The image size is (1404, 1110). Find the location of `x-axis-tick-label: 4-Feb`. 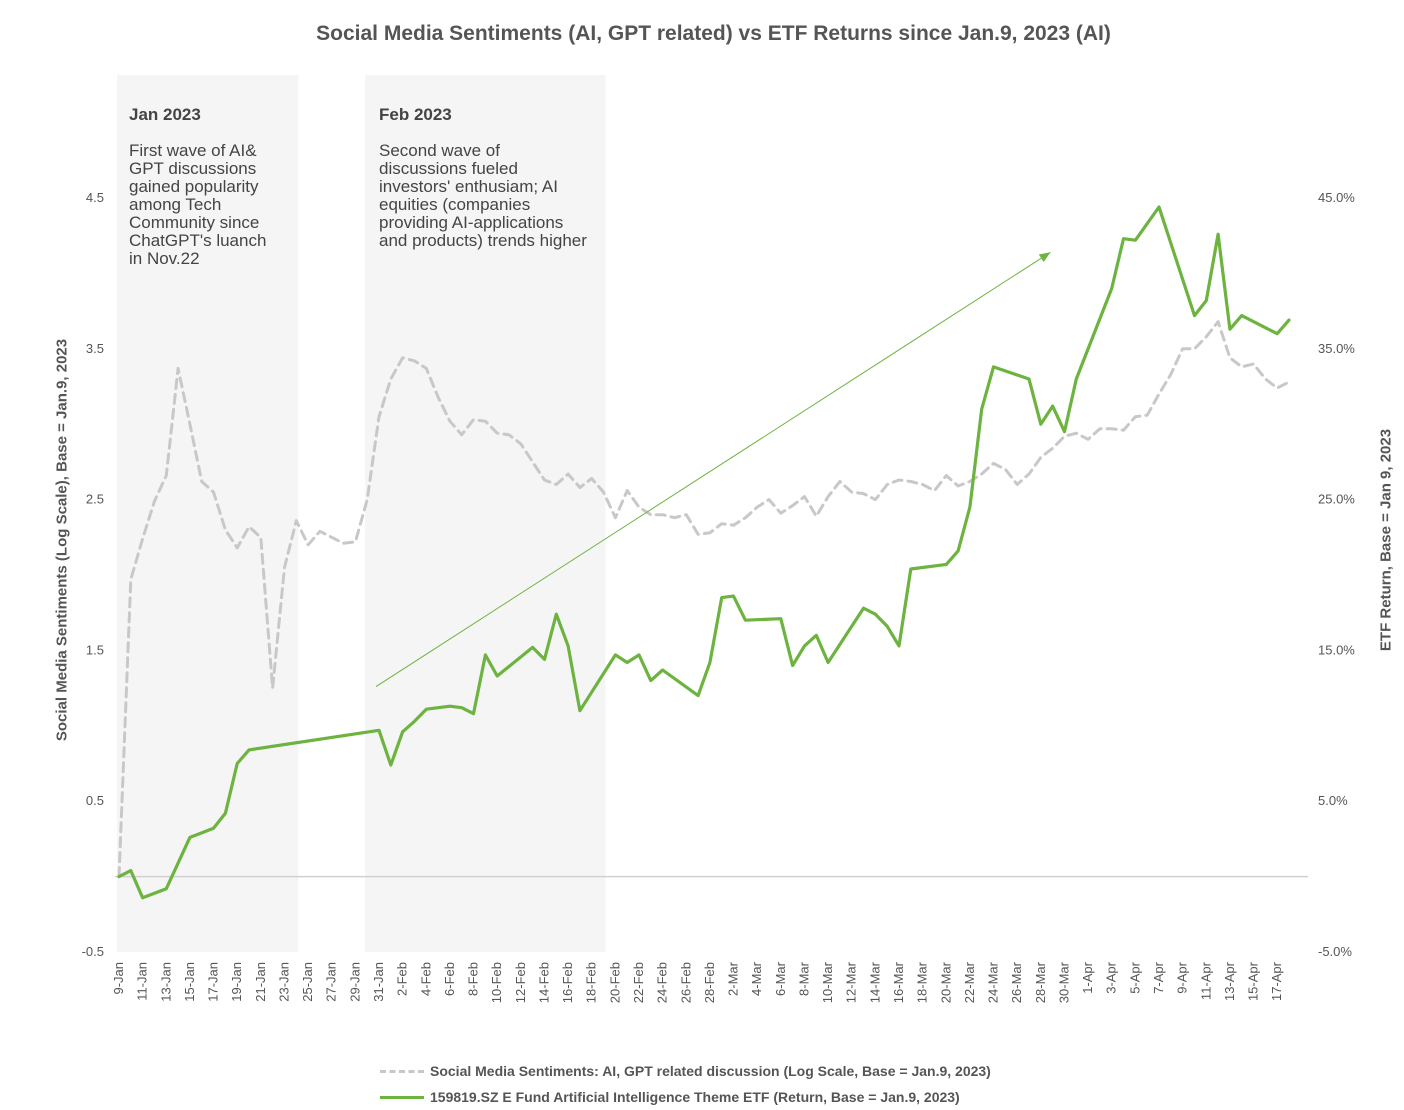

x-axis-tick-label: 4-Feb is located at coordinates (425, 979).